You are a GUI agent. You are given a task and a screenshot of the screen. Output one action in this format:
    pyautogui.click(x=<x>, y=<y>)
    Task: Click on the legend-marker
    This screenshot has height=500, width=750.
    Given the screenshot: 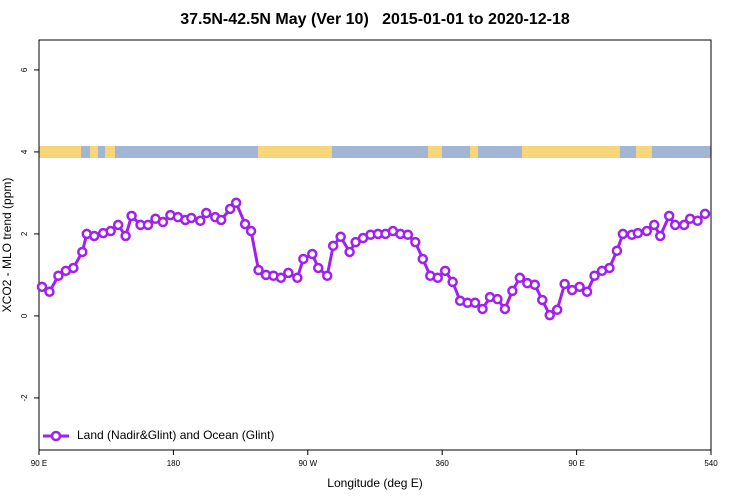 What is the action you would take?
    pyautogui.click(x=56, y=436)
    